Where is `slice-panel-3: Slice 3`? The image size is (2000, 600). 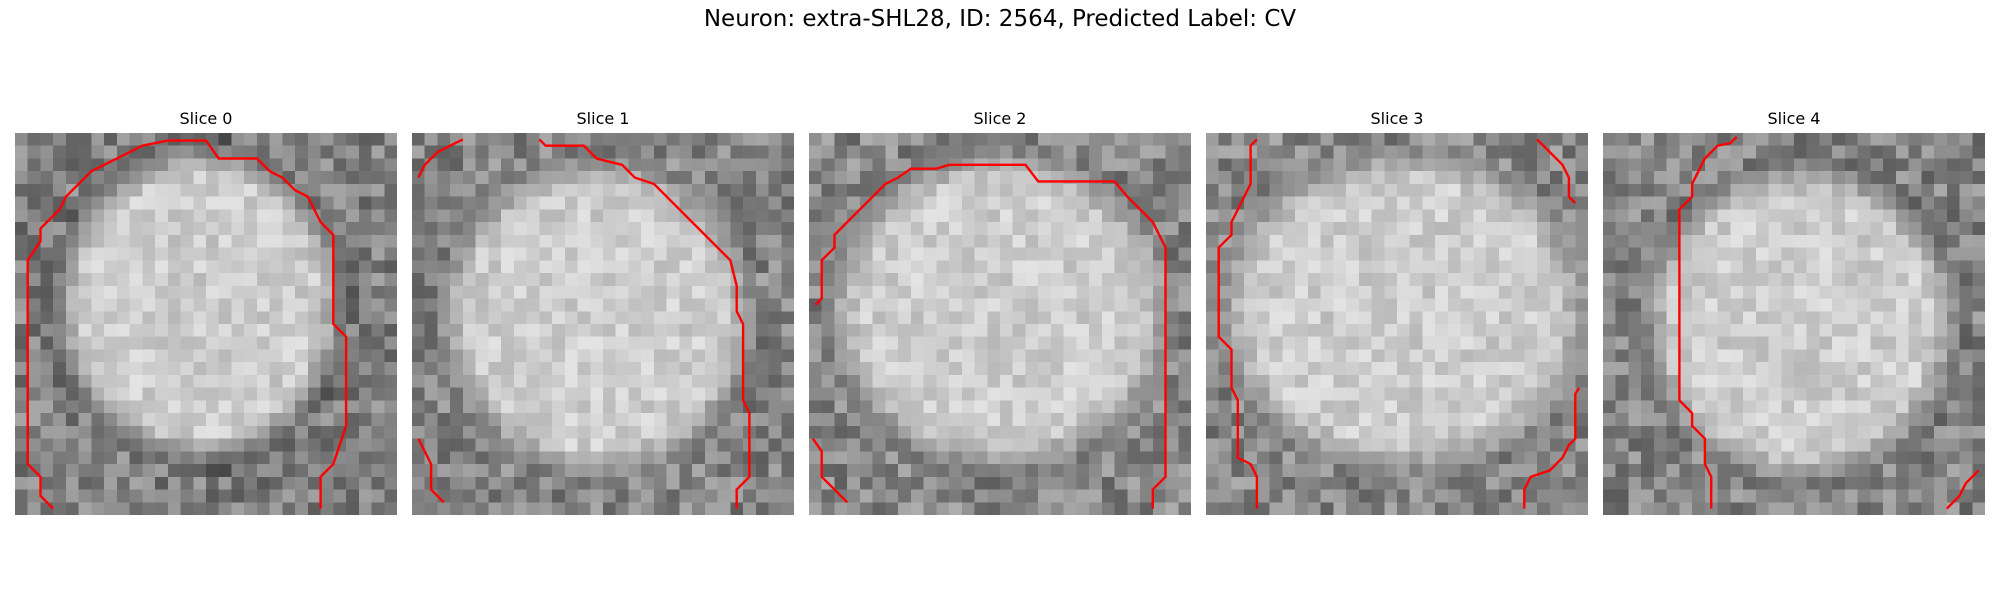
slice-panel-3: Slice 3 is located at coordinates (1397, 311).